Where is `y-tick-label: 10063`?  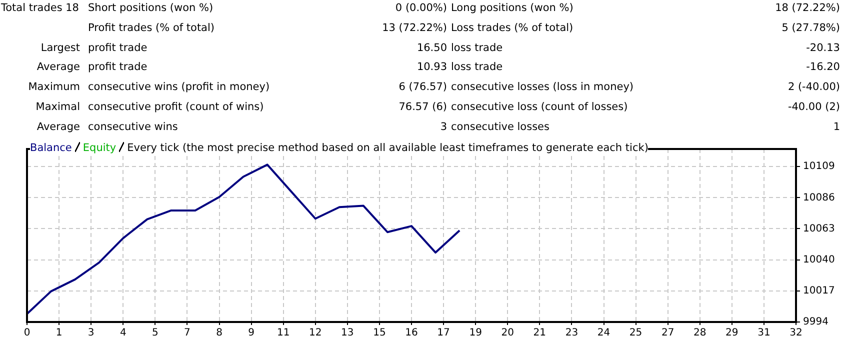 y-tick-label: 10063 is located at coordinates (819, 228).